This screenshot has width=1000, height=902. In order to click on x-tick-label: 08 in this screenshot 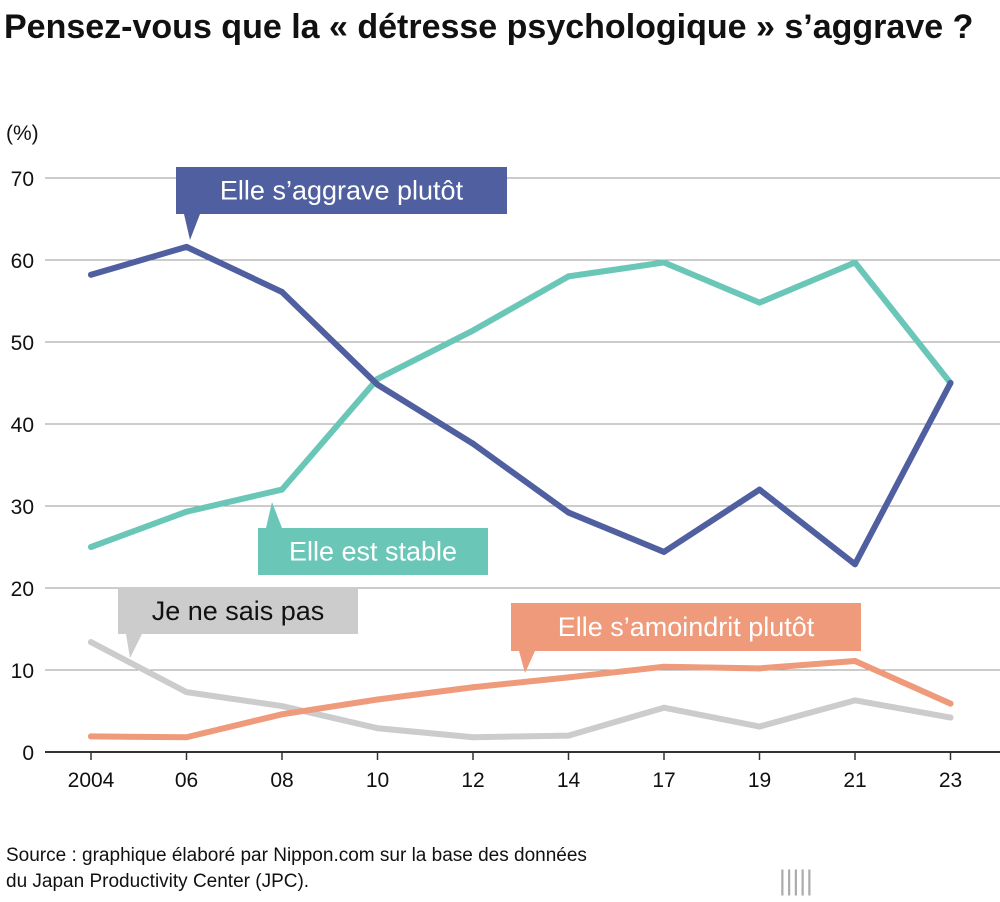, I will do `click(281, 780)`.